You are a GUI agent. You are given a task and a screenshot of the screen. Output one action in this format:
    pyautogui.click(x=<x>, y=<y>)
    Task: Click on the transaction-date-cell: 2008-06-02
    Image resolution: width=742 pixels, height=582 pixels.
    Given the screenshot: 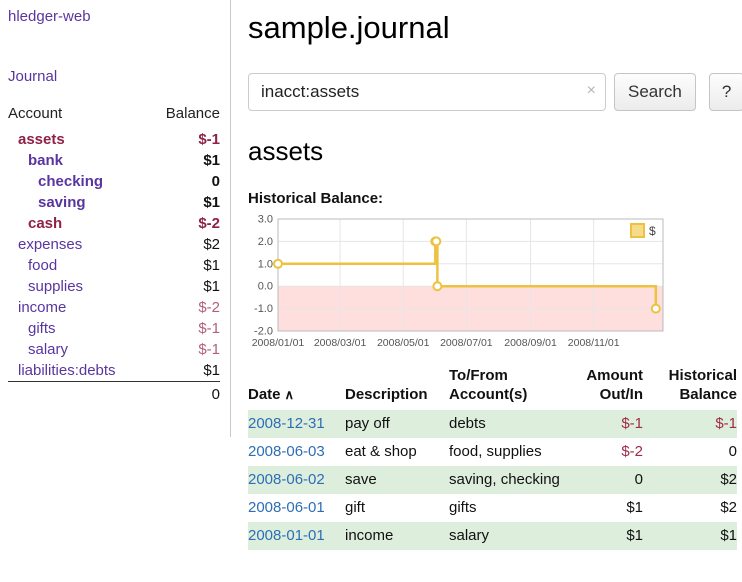 What is the action you would take?
    pyautogui.click(x=296, y=480)
    